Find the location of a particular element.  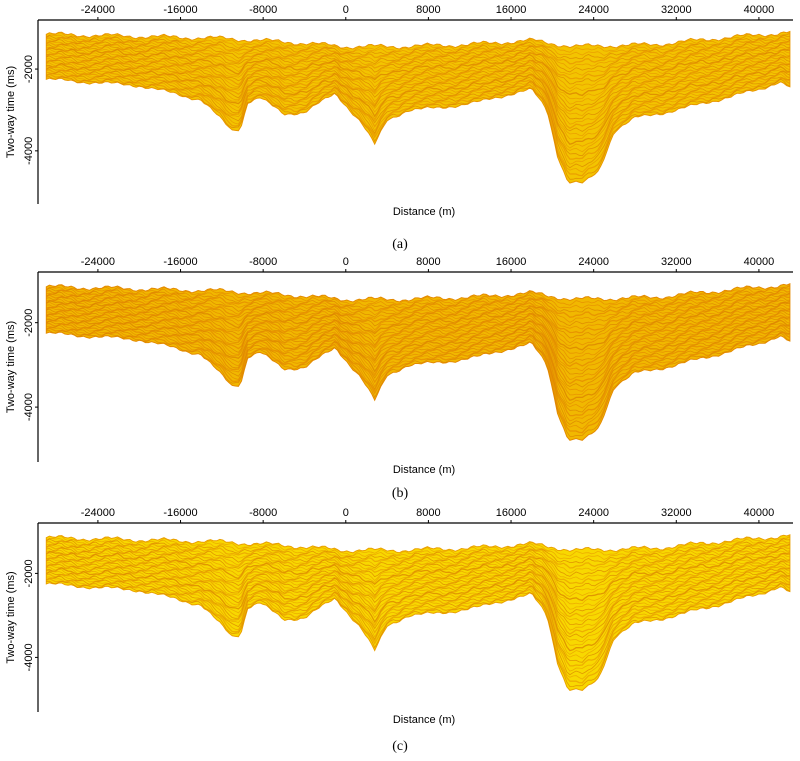

panel-caption: (b) is located at coordinates (400, 493).